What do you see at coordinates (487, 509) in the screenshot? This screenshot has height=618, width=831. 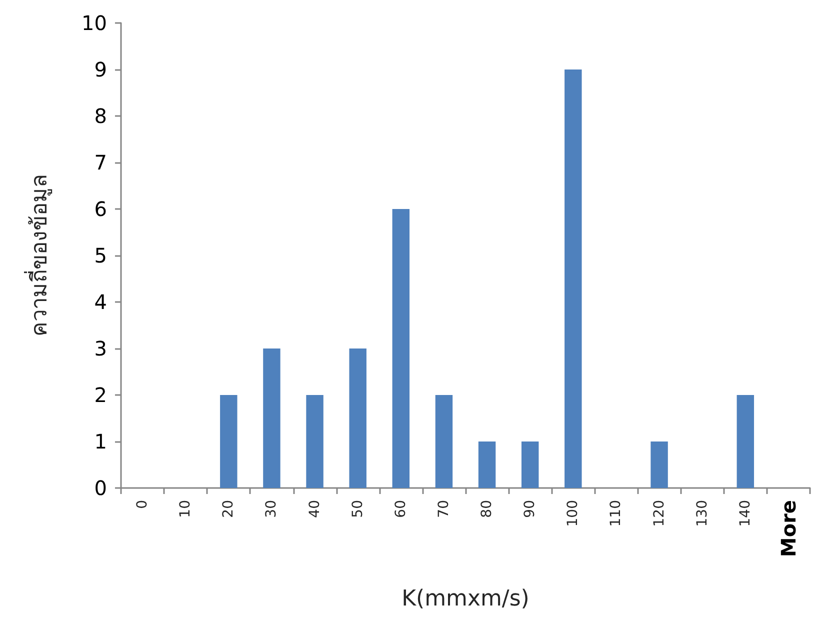 I see `x-tick-label: 80` at bounding box center [487, 509].